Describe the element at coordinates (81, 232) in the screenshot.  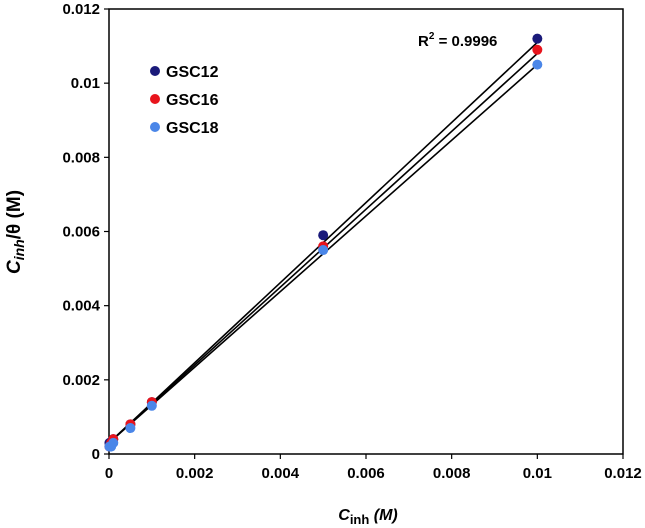
I see `y-tick-label: 0.006` at that location.